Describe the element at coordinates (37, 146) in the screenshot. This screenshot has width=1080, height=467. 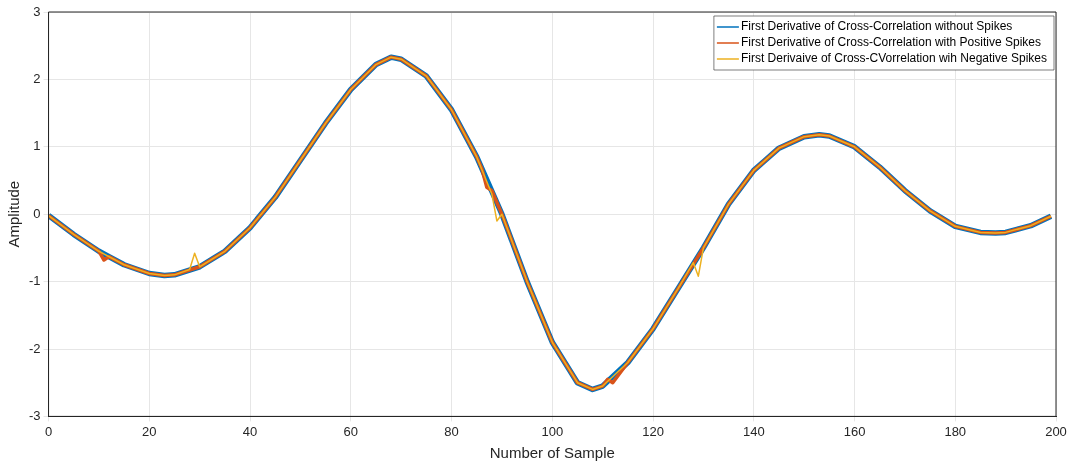
I see `y-tick-label: 1` at that location.